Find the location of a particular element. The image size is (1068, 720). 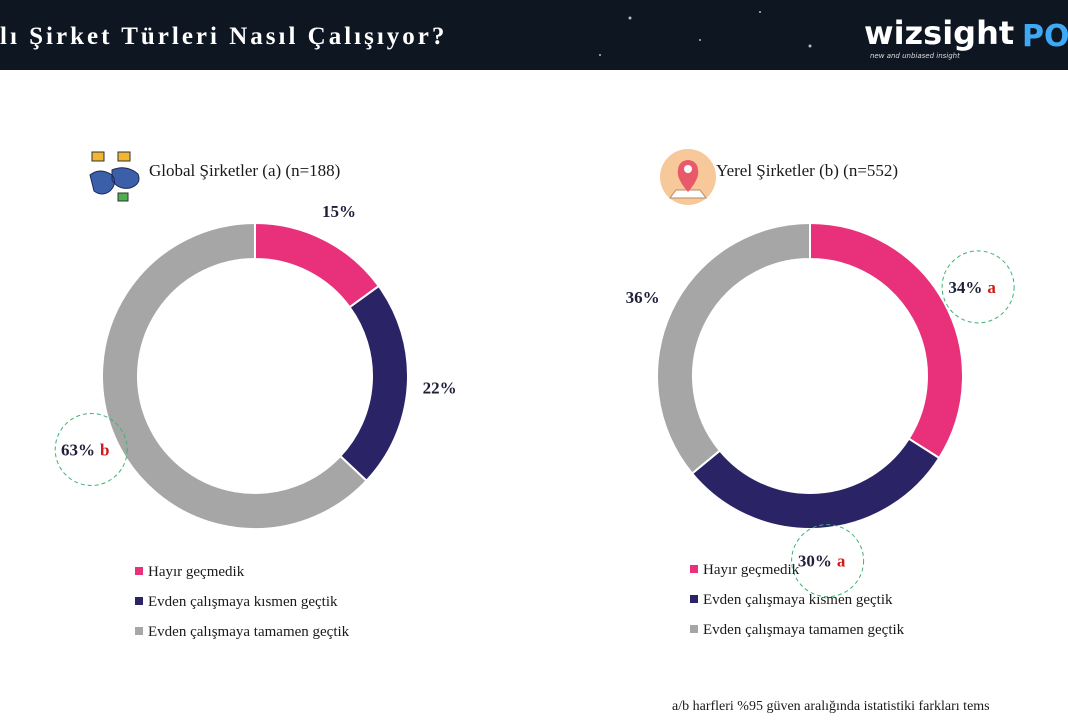

header-bar is located at coordinates (534, 35).